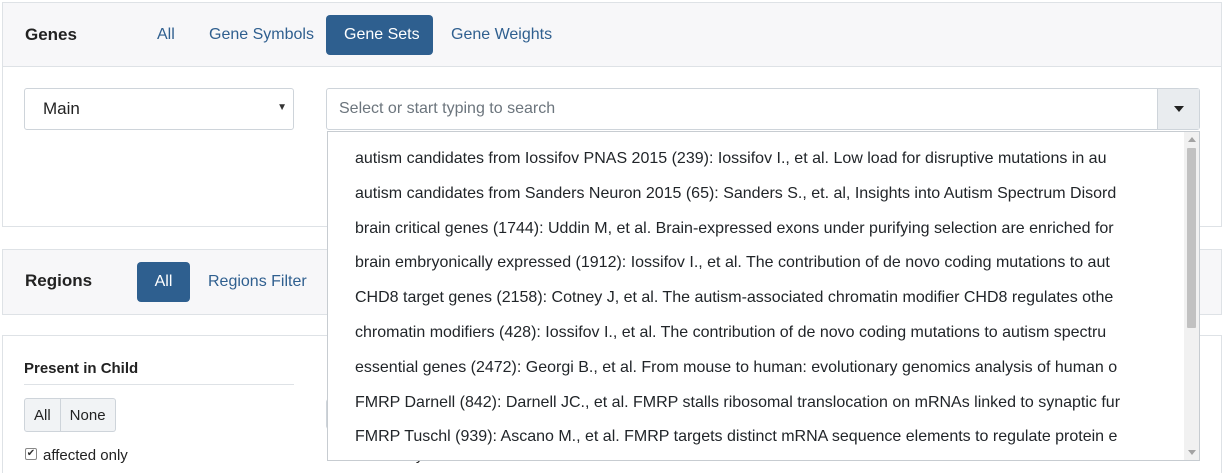 Image resolution: width=1224 pixels, height=473 pixels. What do you see at coordinates (42, 415) in the screenshot?
I see `select-all-button: All` at bounding box center [42, 415].